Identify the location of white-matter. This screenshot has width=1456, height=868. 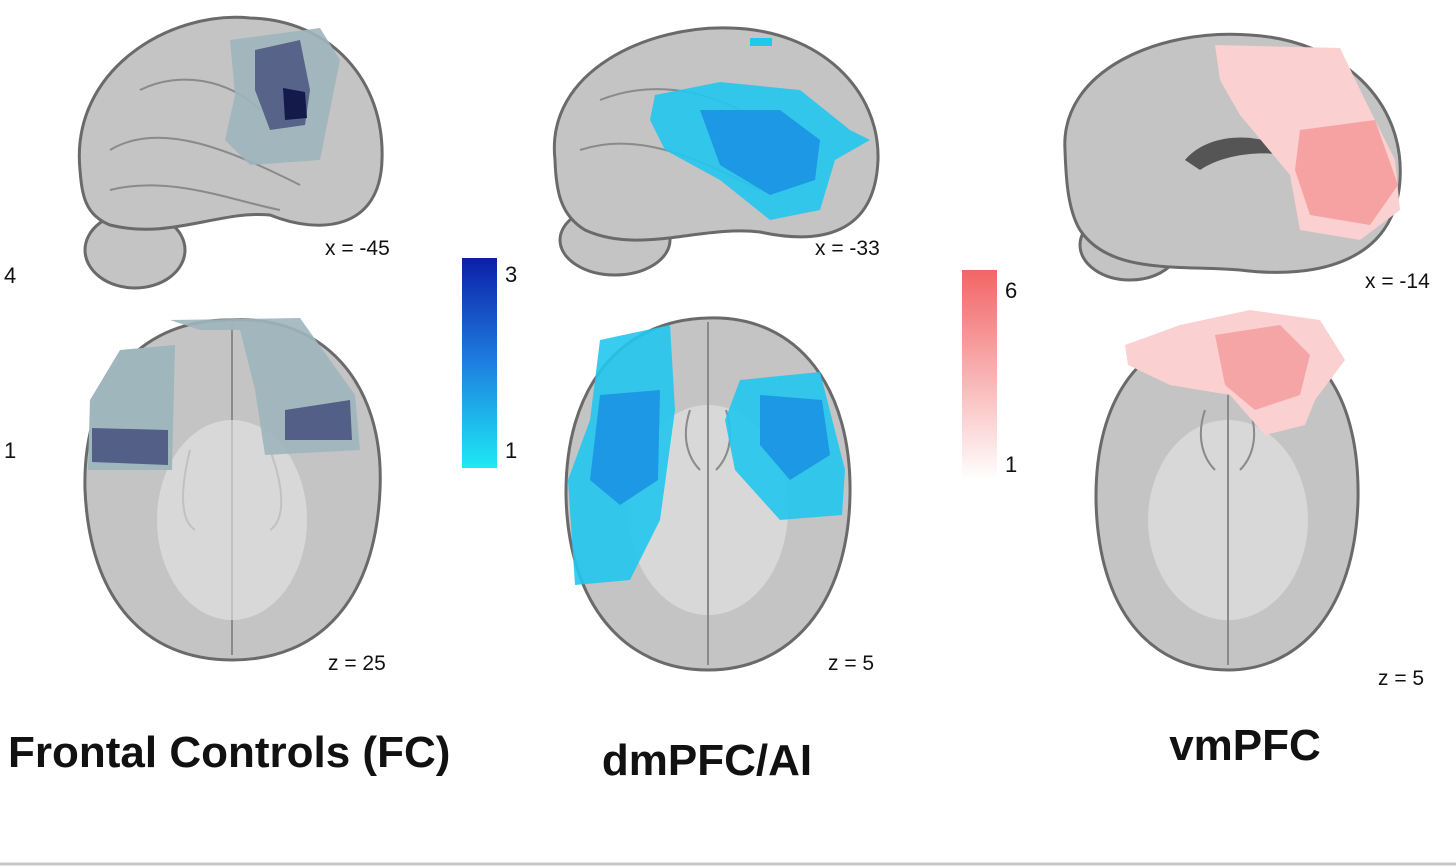
(232, 520).